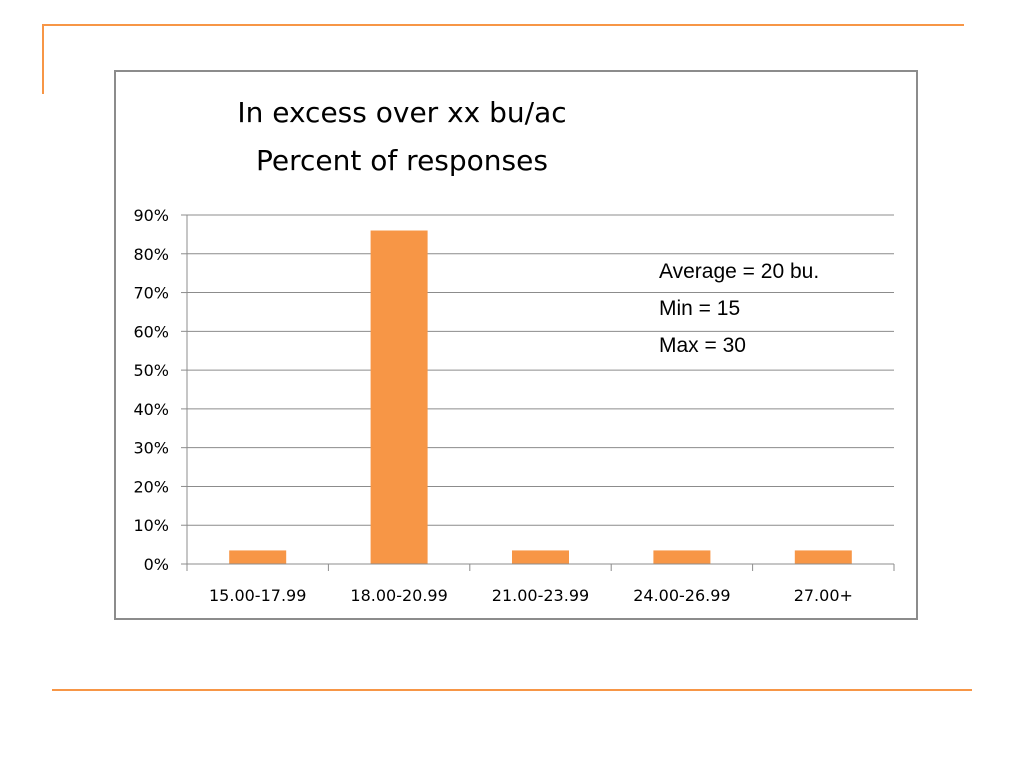 The width and height of the screenshot is (1024, 768). What do you see at coordinates (151, 293) in the screenshot?
I see `y-tick-label: 70%` at bounding box center [151, 293].